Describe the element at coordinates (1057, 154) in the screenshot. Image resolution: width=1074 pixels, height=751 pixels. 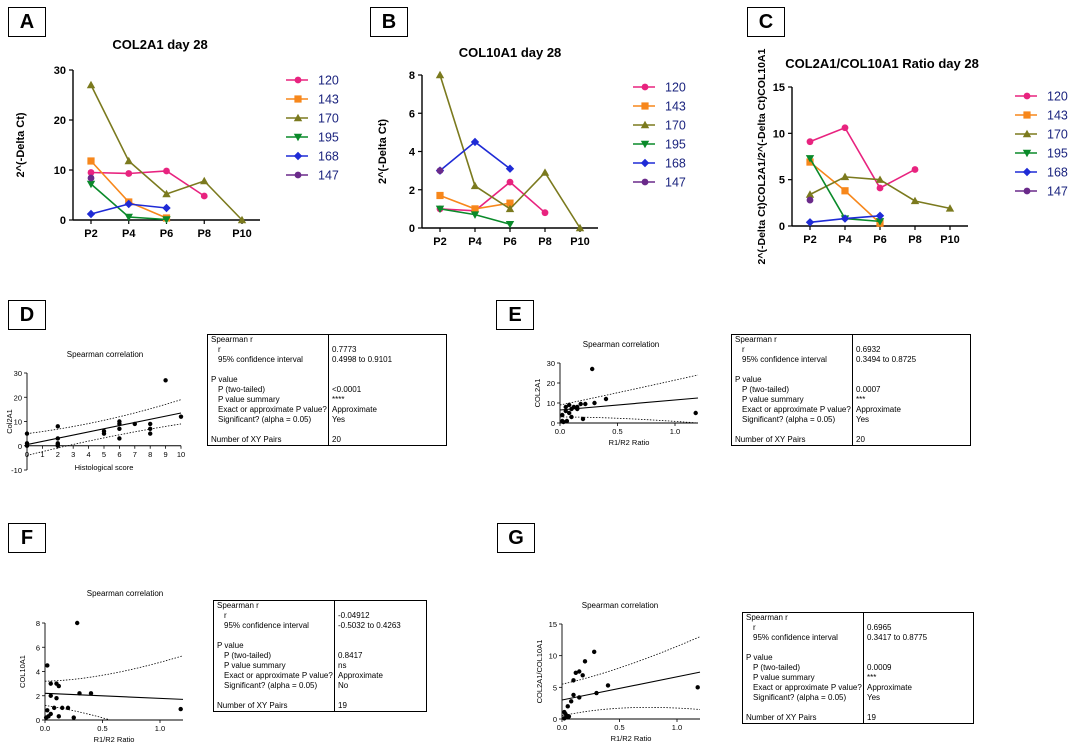
I see `chart-c-legend-label-195: 195` at that location.